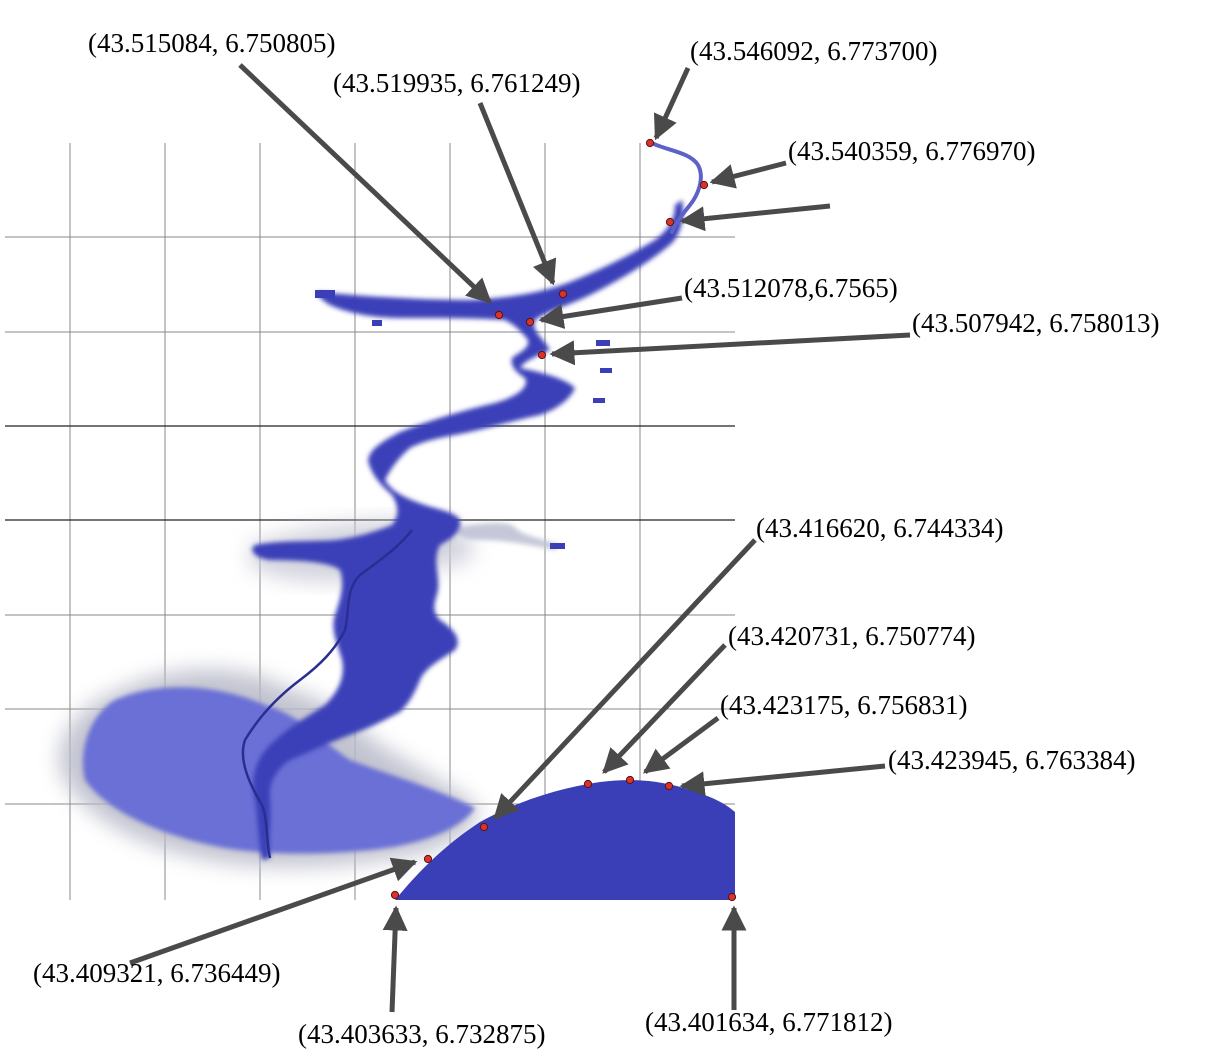  What do you see at coordinates (327, 694) in the screenshot?
I see `lake-inner-channel` at bounding box center [327, 694].